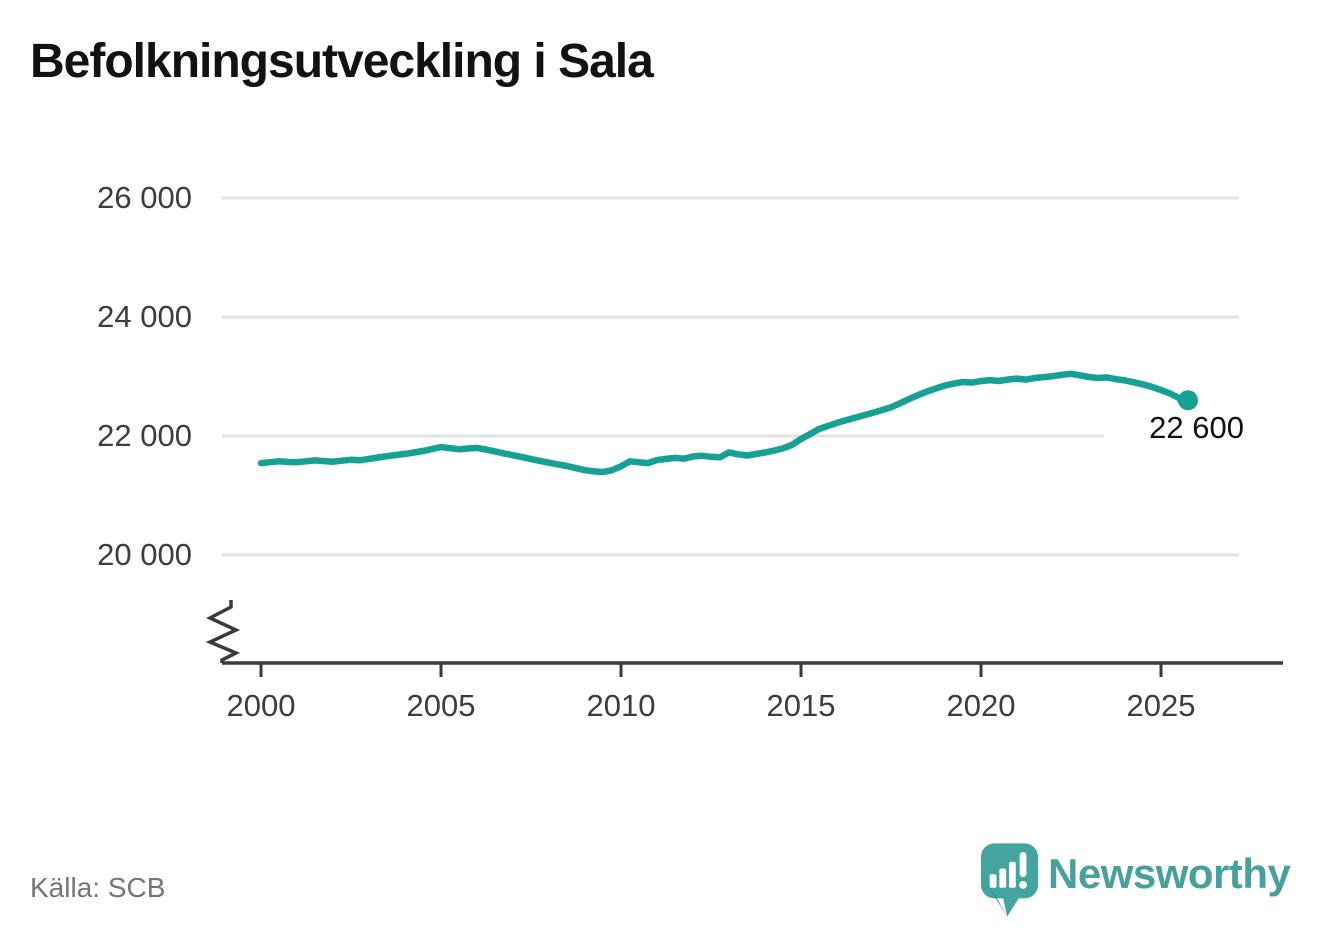 The image size is (1322, 939). Describe the element at coordinates (144, 197) in the screenshot. I see `y-tick-label: 26 000` at that location.